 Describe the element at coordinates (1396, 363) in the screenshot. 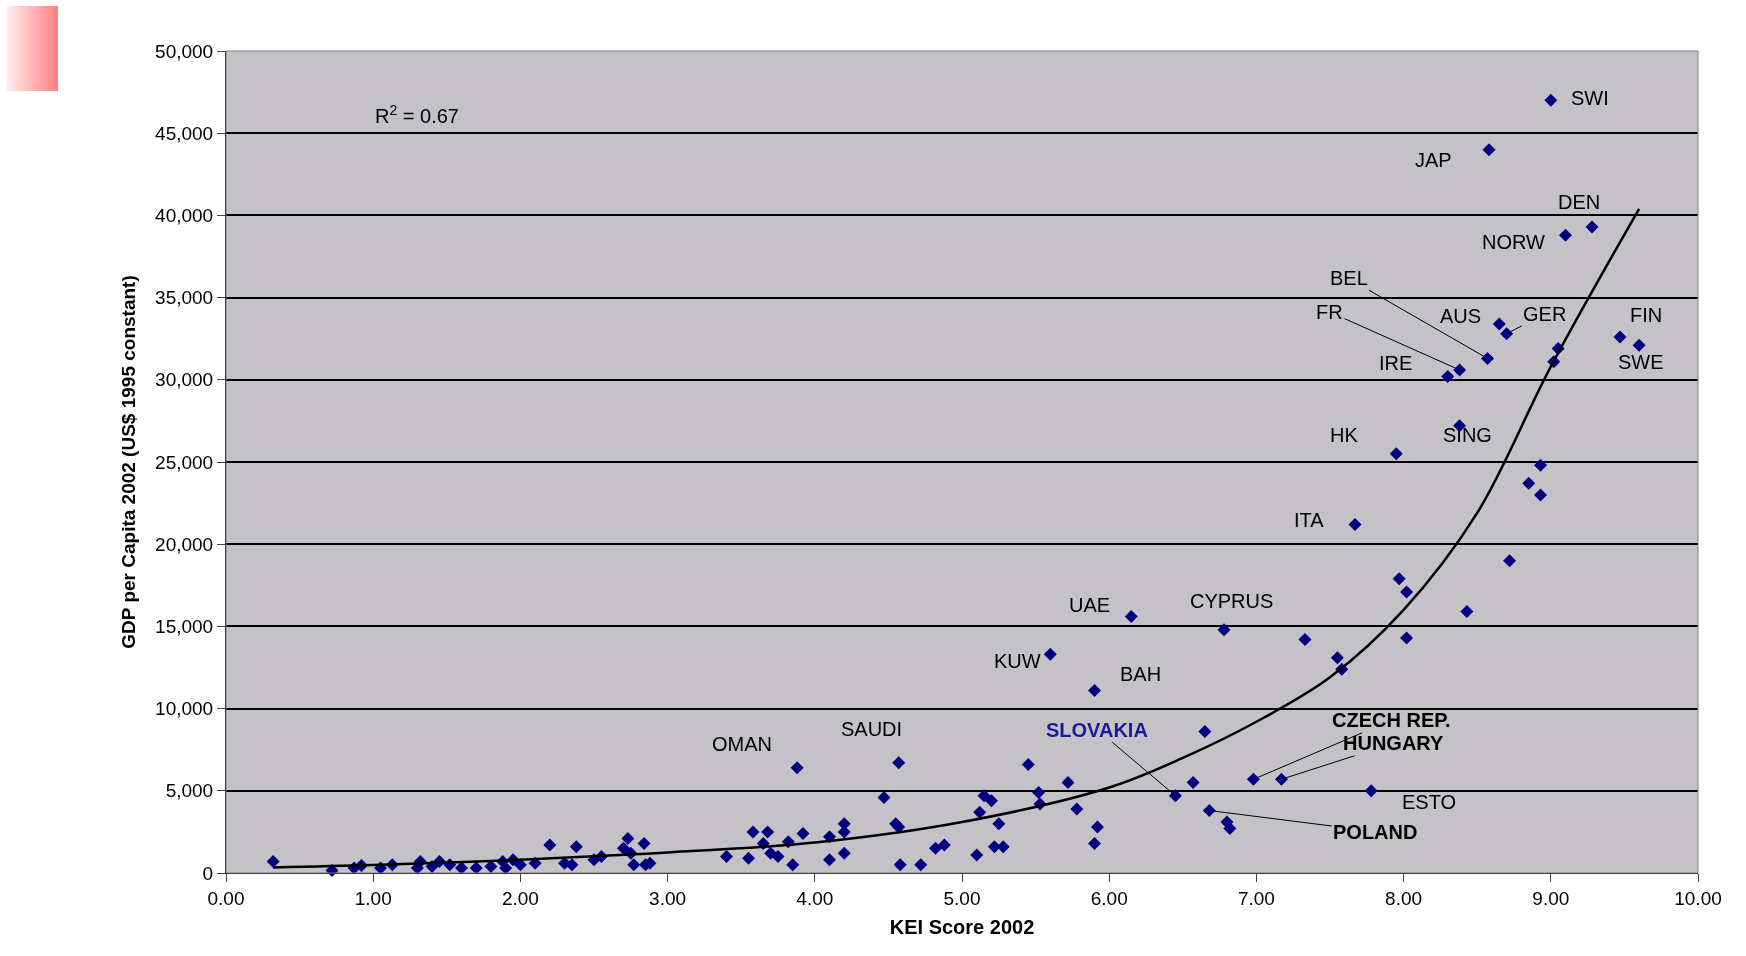

I see `annotation: IRE` at that location.